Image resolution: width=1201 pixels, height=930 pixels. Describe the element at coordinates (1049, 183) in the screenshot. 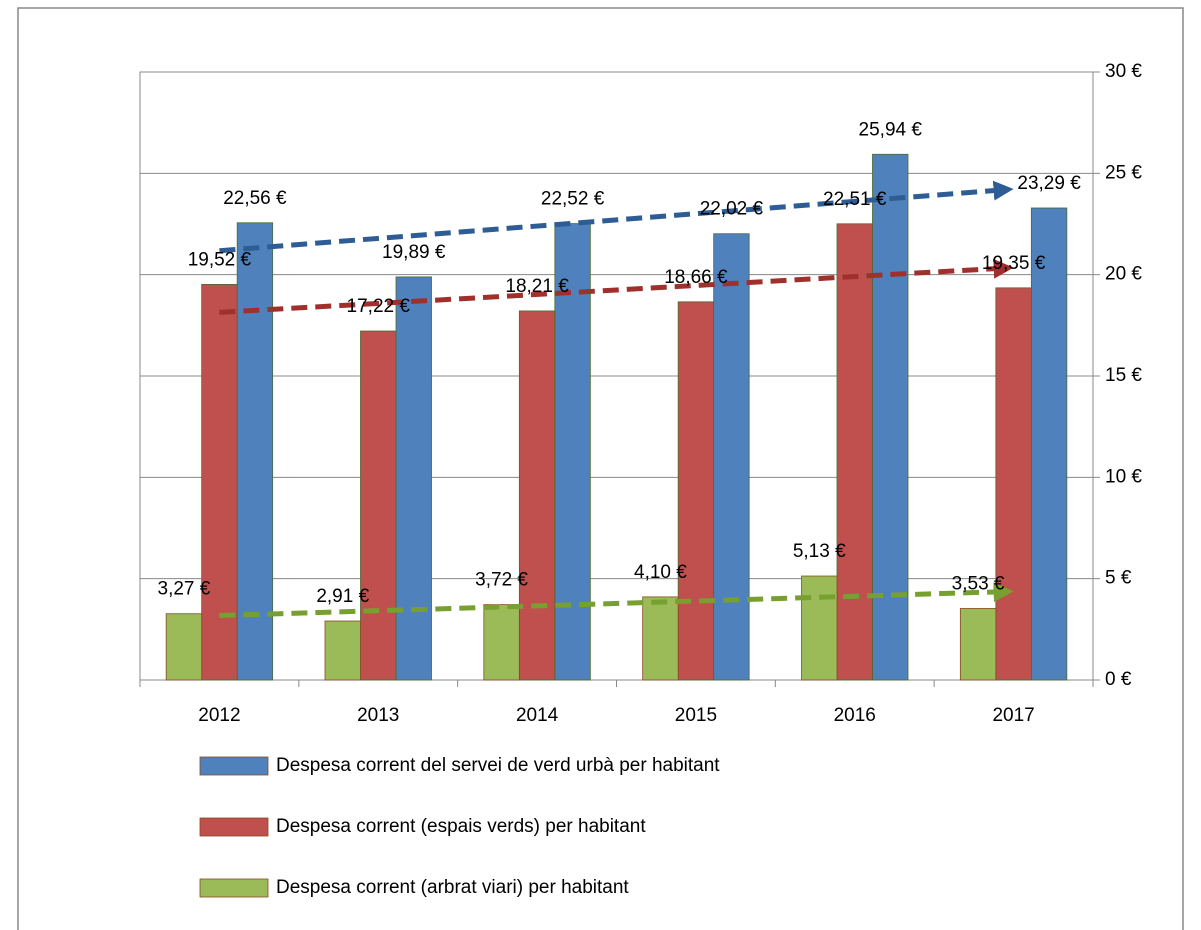

I see `value-label: 23,29 €` at that location.